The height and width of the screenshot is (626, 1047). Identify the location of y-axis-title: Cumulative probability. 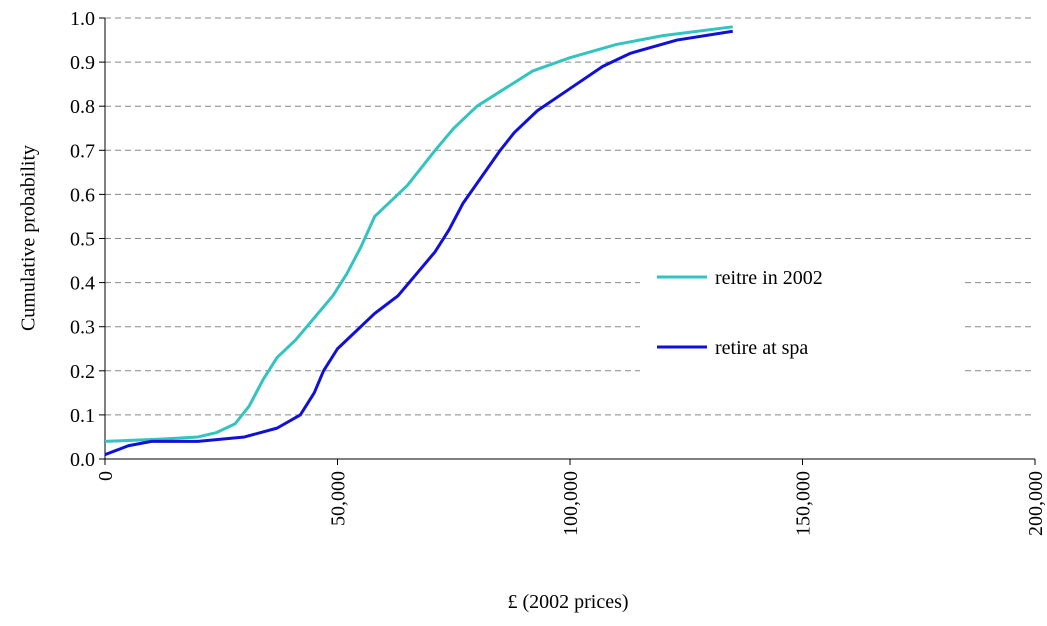
(29, 238).